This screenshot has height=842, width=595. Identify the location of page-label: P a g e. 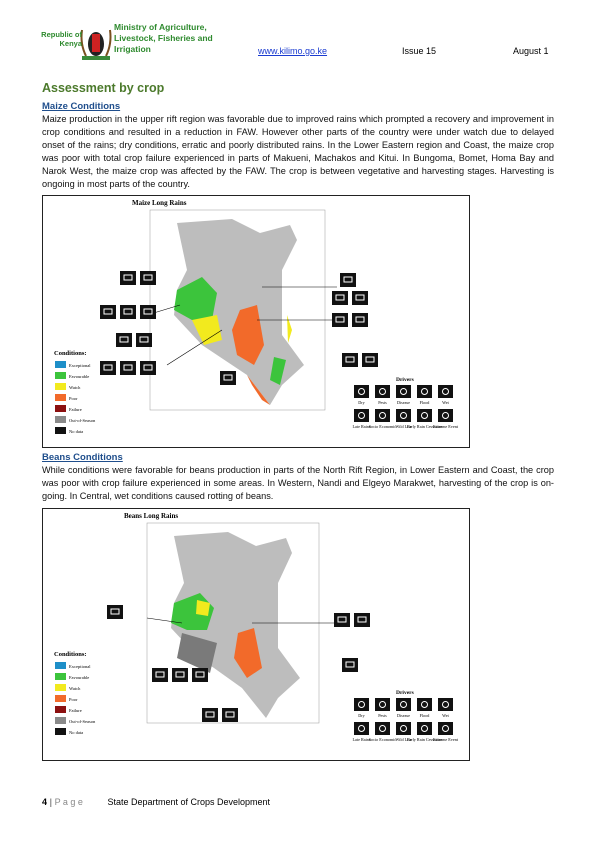
(68, 802).